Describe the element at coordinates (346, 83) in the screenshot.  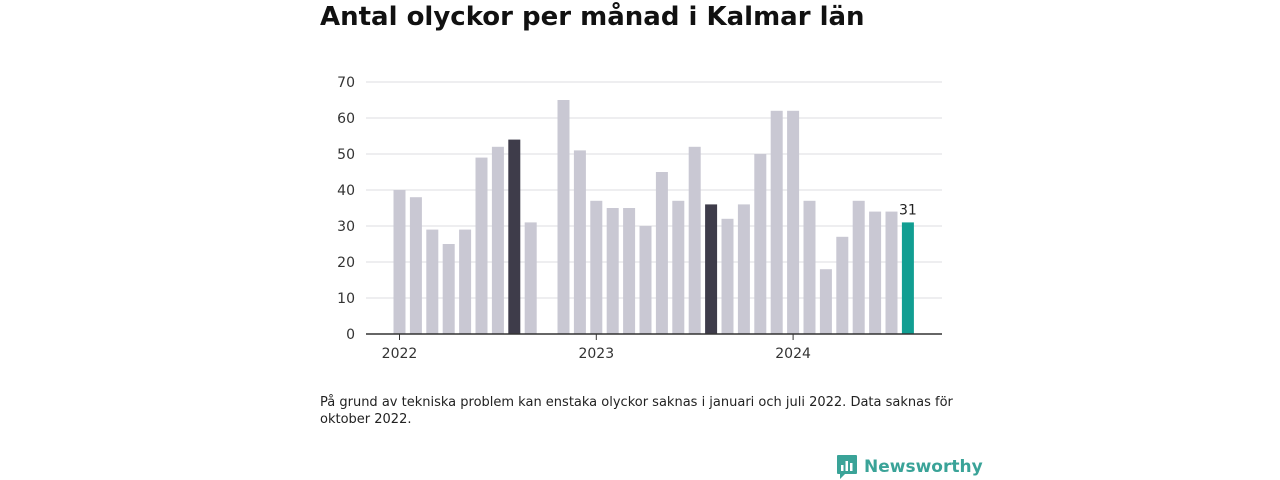
I see `y-tick-label: 70` at that location.